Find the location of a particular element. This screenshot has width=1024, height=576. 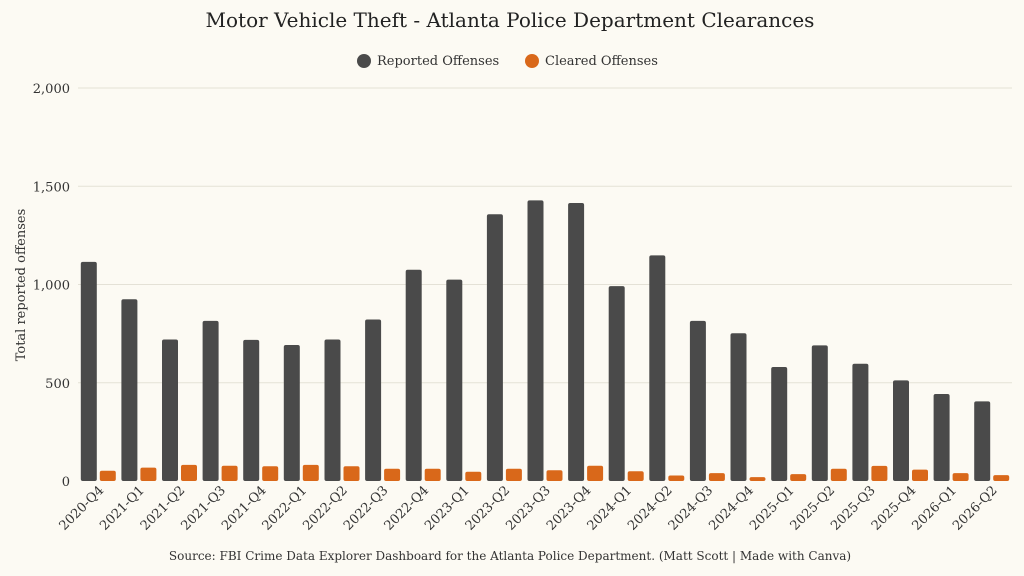

legend-label-reported: Reported Offenses is located at coordinates (438, 61).